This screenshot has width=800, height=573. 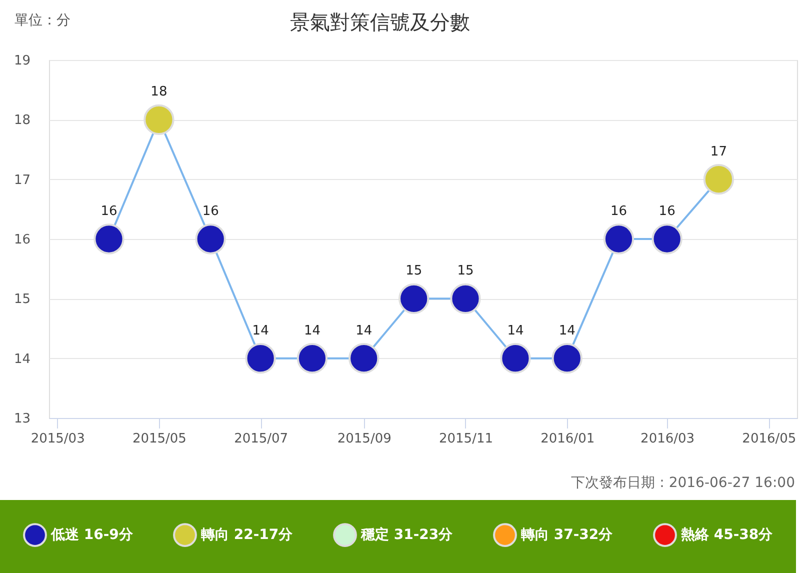 What do you see at coordinates (567, 439) in the screenshot?
I see `x-tick-label: 2016/01` at bounding box center [567, 439].